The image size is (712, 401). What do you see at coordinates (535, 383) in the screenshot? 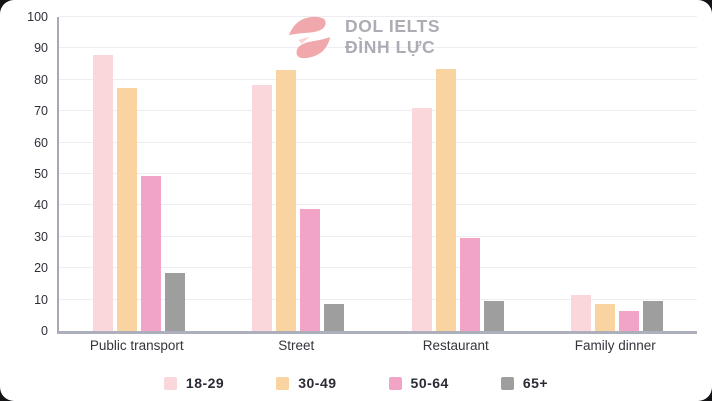
I see `legend-label: 65+` at bounding box center [535, 383].